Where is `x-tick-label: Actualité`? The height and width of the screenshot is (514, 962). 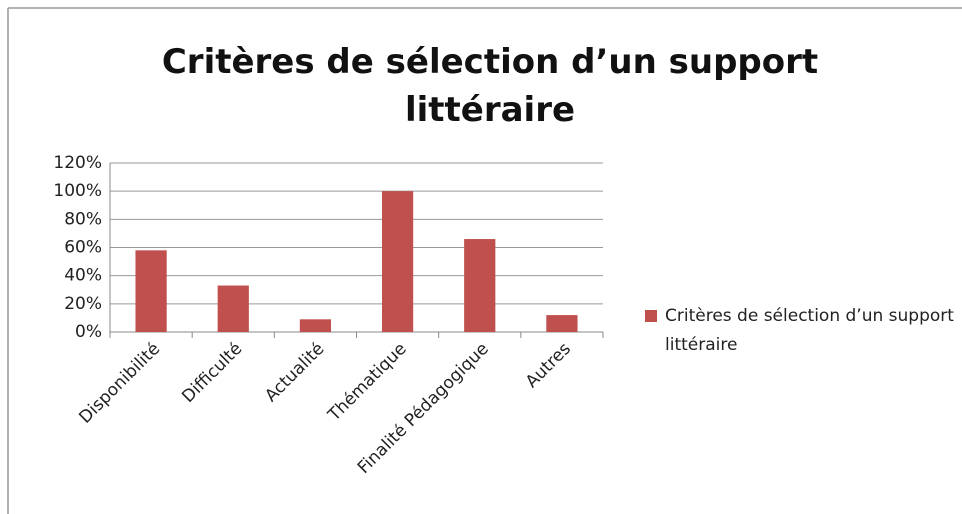
x-tick-label: Actualité is located at coordinates (294, 372).